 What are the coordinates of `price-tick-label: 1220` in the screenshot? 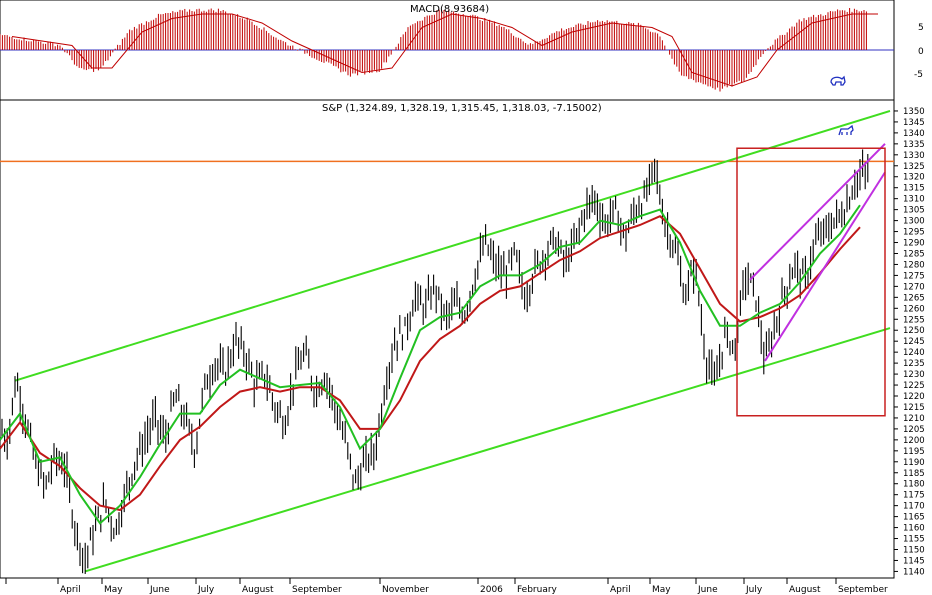 It's located at (914, 397).